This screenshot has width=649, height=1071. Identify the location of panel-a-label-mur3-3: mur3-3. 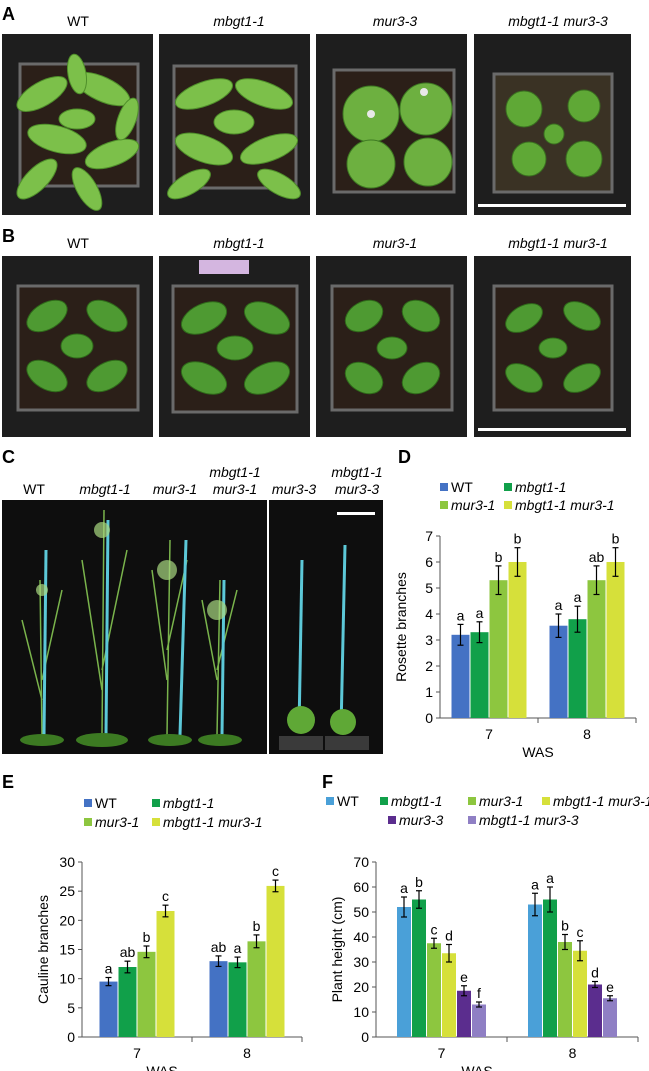
(395, 21).